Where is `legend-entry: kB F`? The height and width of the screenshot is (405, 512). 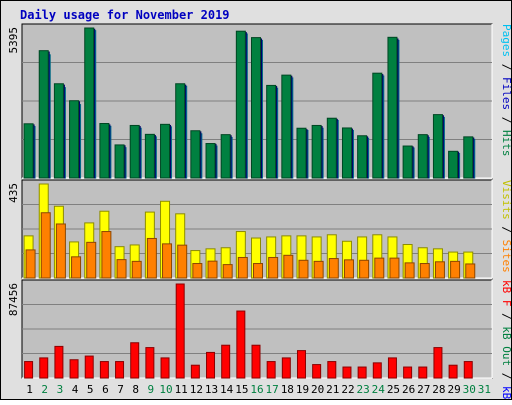 legend-entry: kB F is located at coordinates (506, 293).